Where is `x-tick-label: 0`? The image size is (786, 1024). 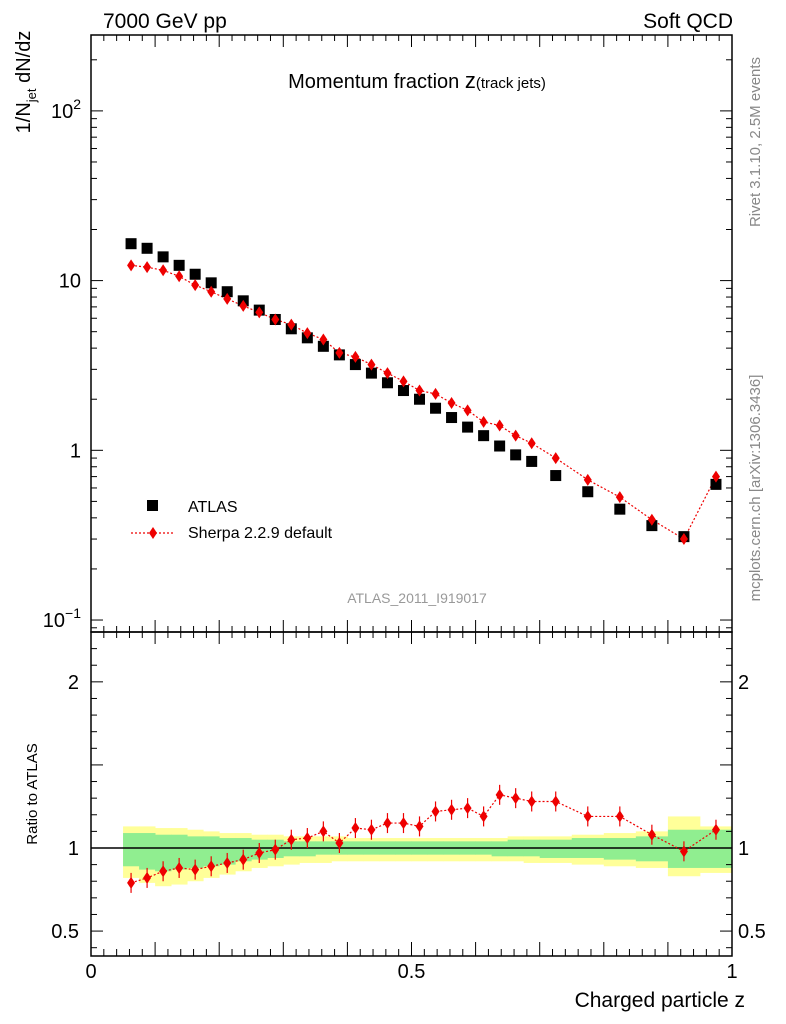
x-tick-label: 0 is located at coordinates (90, 972).